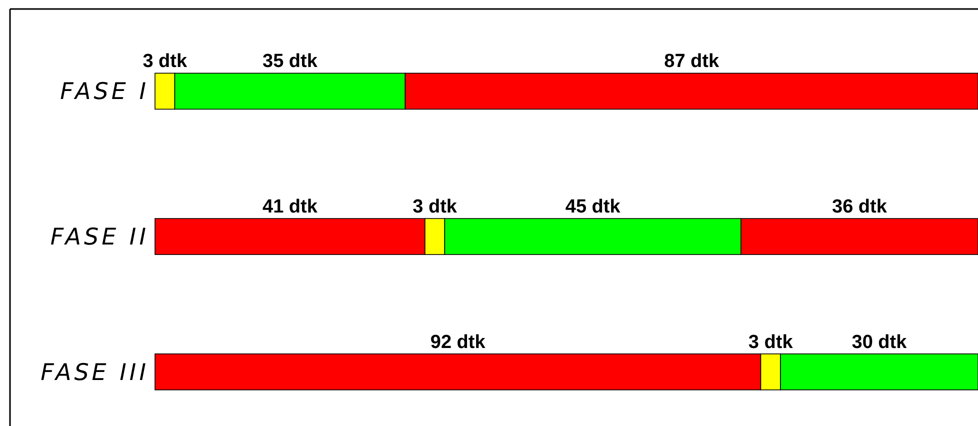 The height and width of the screenshot is (426, 978). I want to click on data-label: 45 dtk, so click(593, 207).